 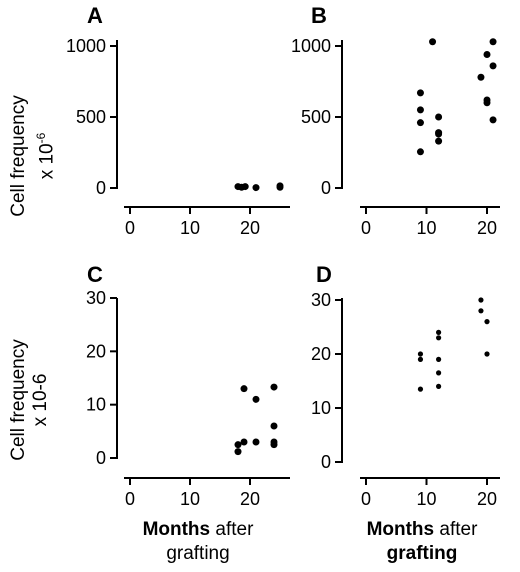 What do you see at coordinates (46, 156) in the screenshot?
I see `y-axis-label-top-line2: x 10-6` at bounding box center [46, 156].